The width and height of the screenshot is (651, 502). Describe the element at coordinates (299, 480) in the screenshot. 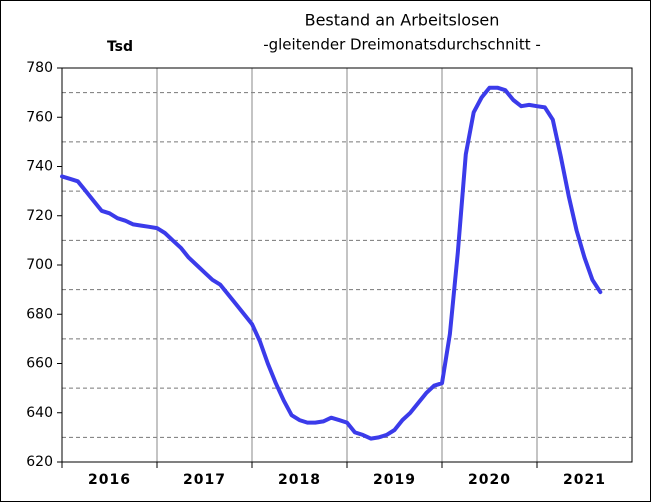

I see `x-tick-label: 2018` at that location.